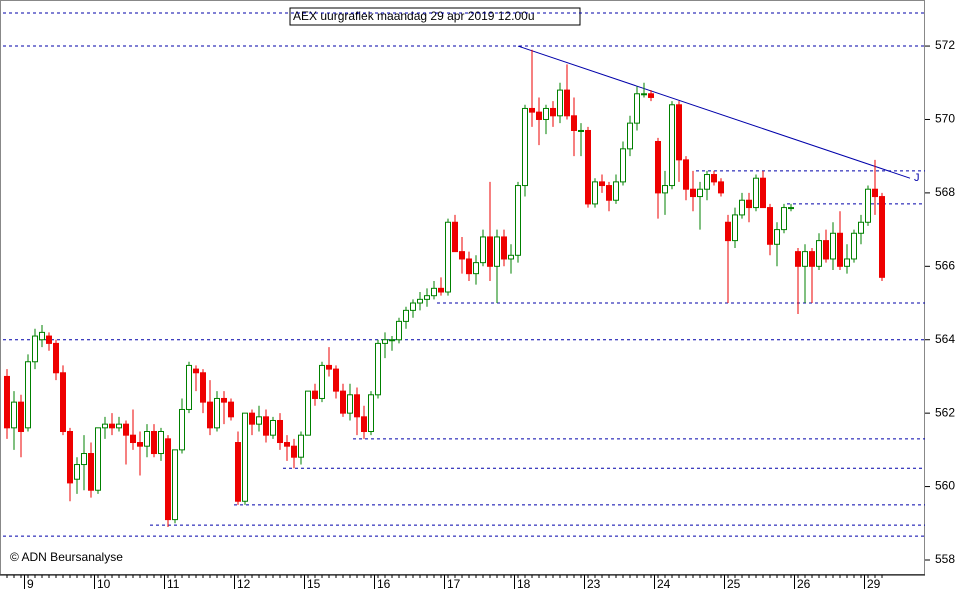 This screenshot has height=606, width=977. I want to click on trendline, so click(714, 112).